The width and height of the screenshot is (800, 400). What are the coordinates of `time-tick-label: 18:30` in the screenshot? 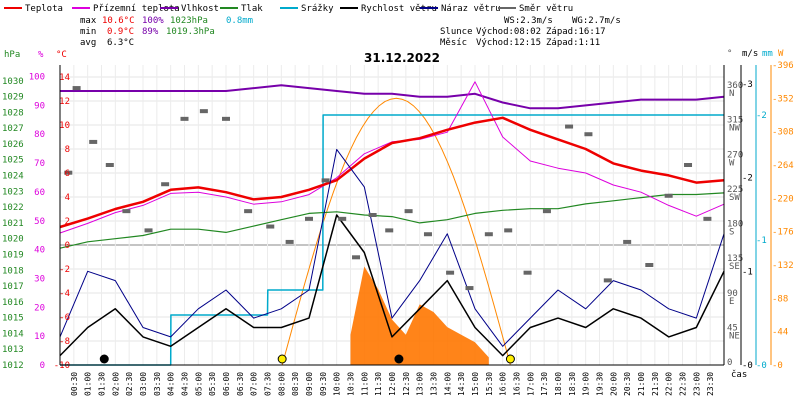 It's located at (572, 384).